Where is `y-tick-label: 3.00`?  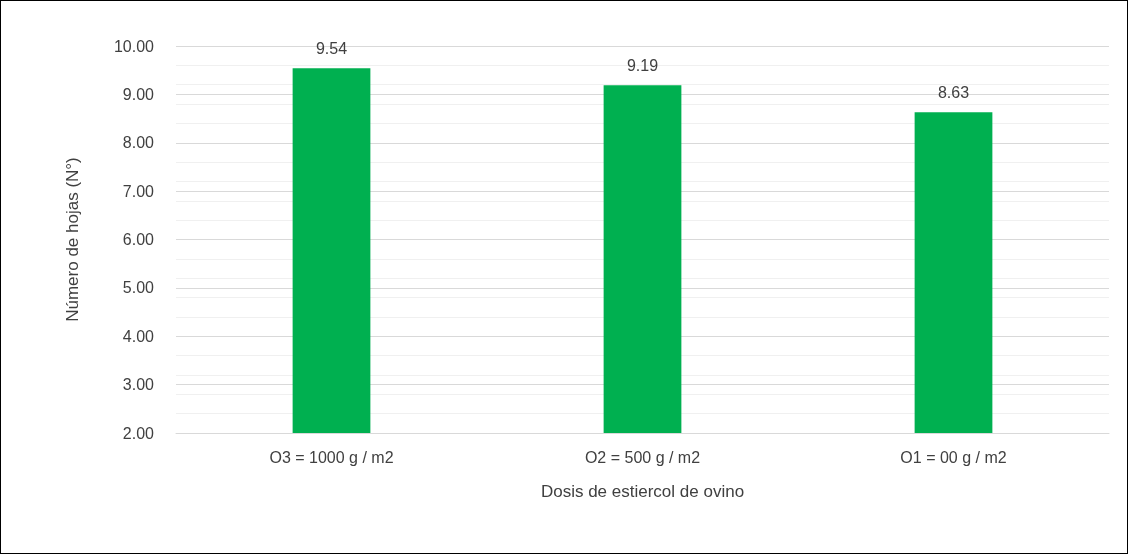
y-tick-label: 3.00 is located at coordinates (138, 385).